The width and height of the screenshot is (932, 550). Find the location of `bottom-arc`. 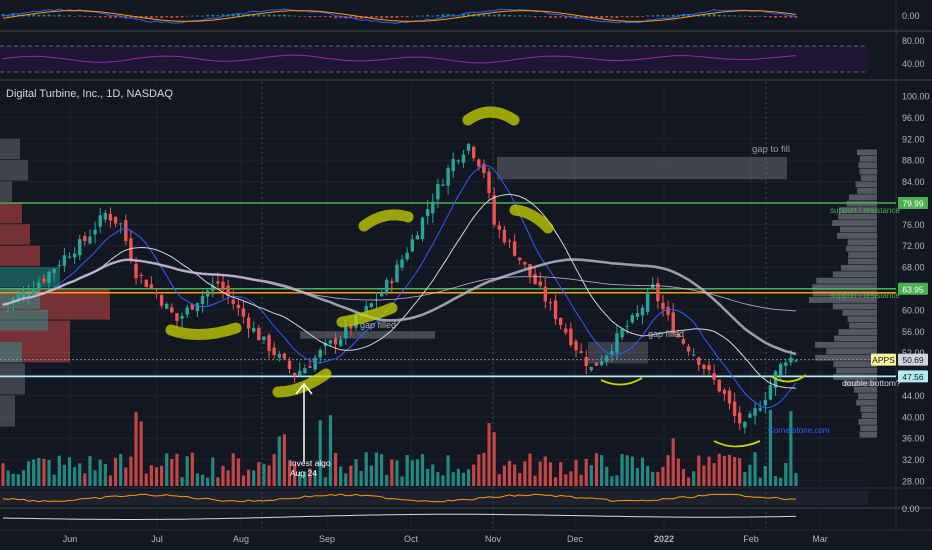

bottom-arc is located at coordinates (737, 444).